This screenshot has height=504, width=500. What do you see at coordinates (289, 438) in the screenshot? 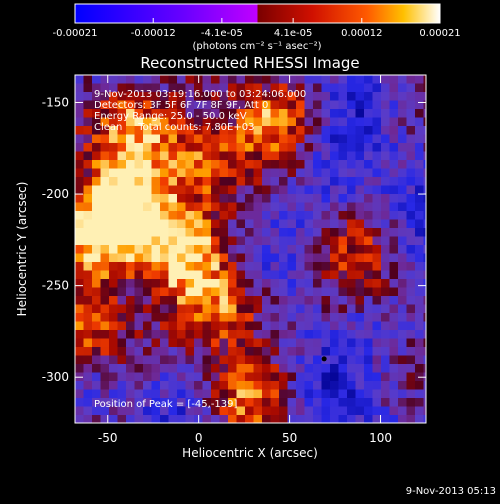
I see `x-tick-label: 50` at bounding box center [289, 438].